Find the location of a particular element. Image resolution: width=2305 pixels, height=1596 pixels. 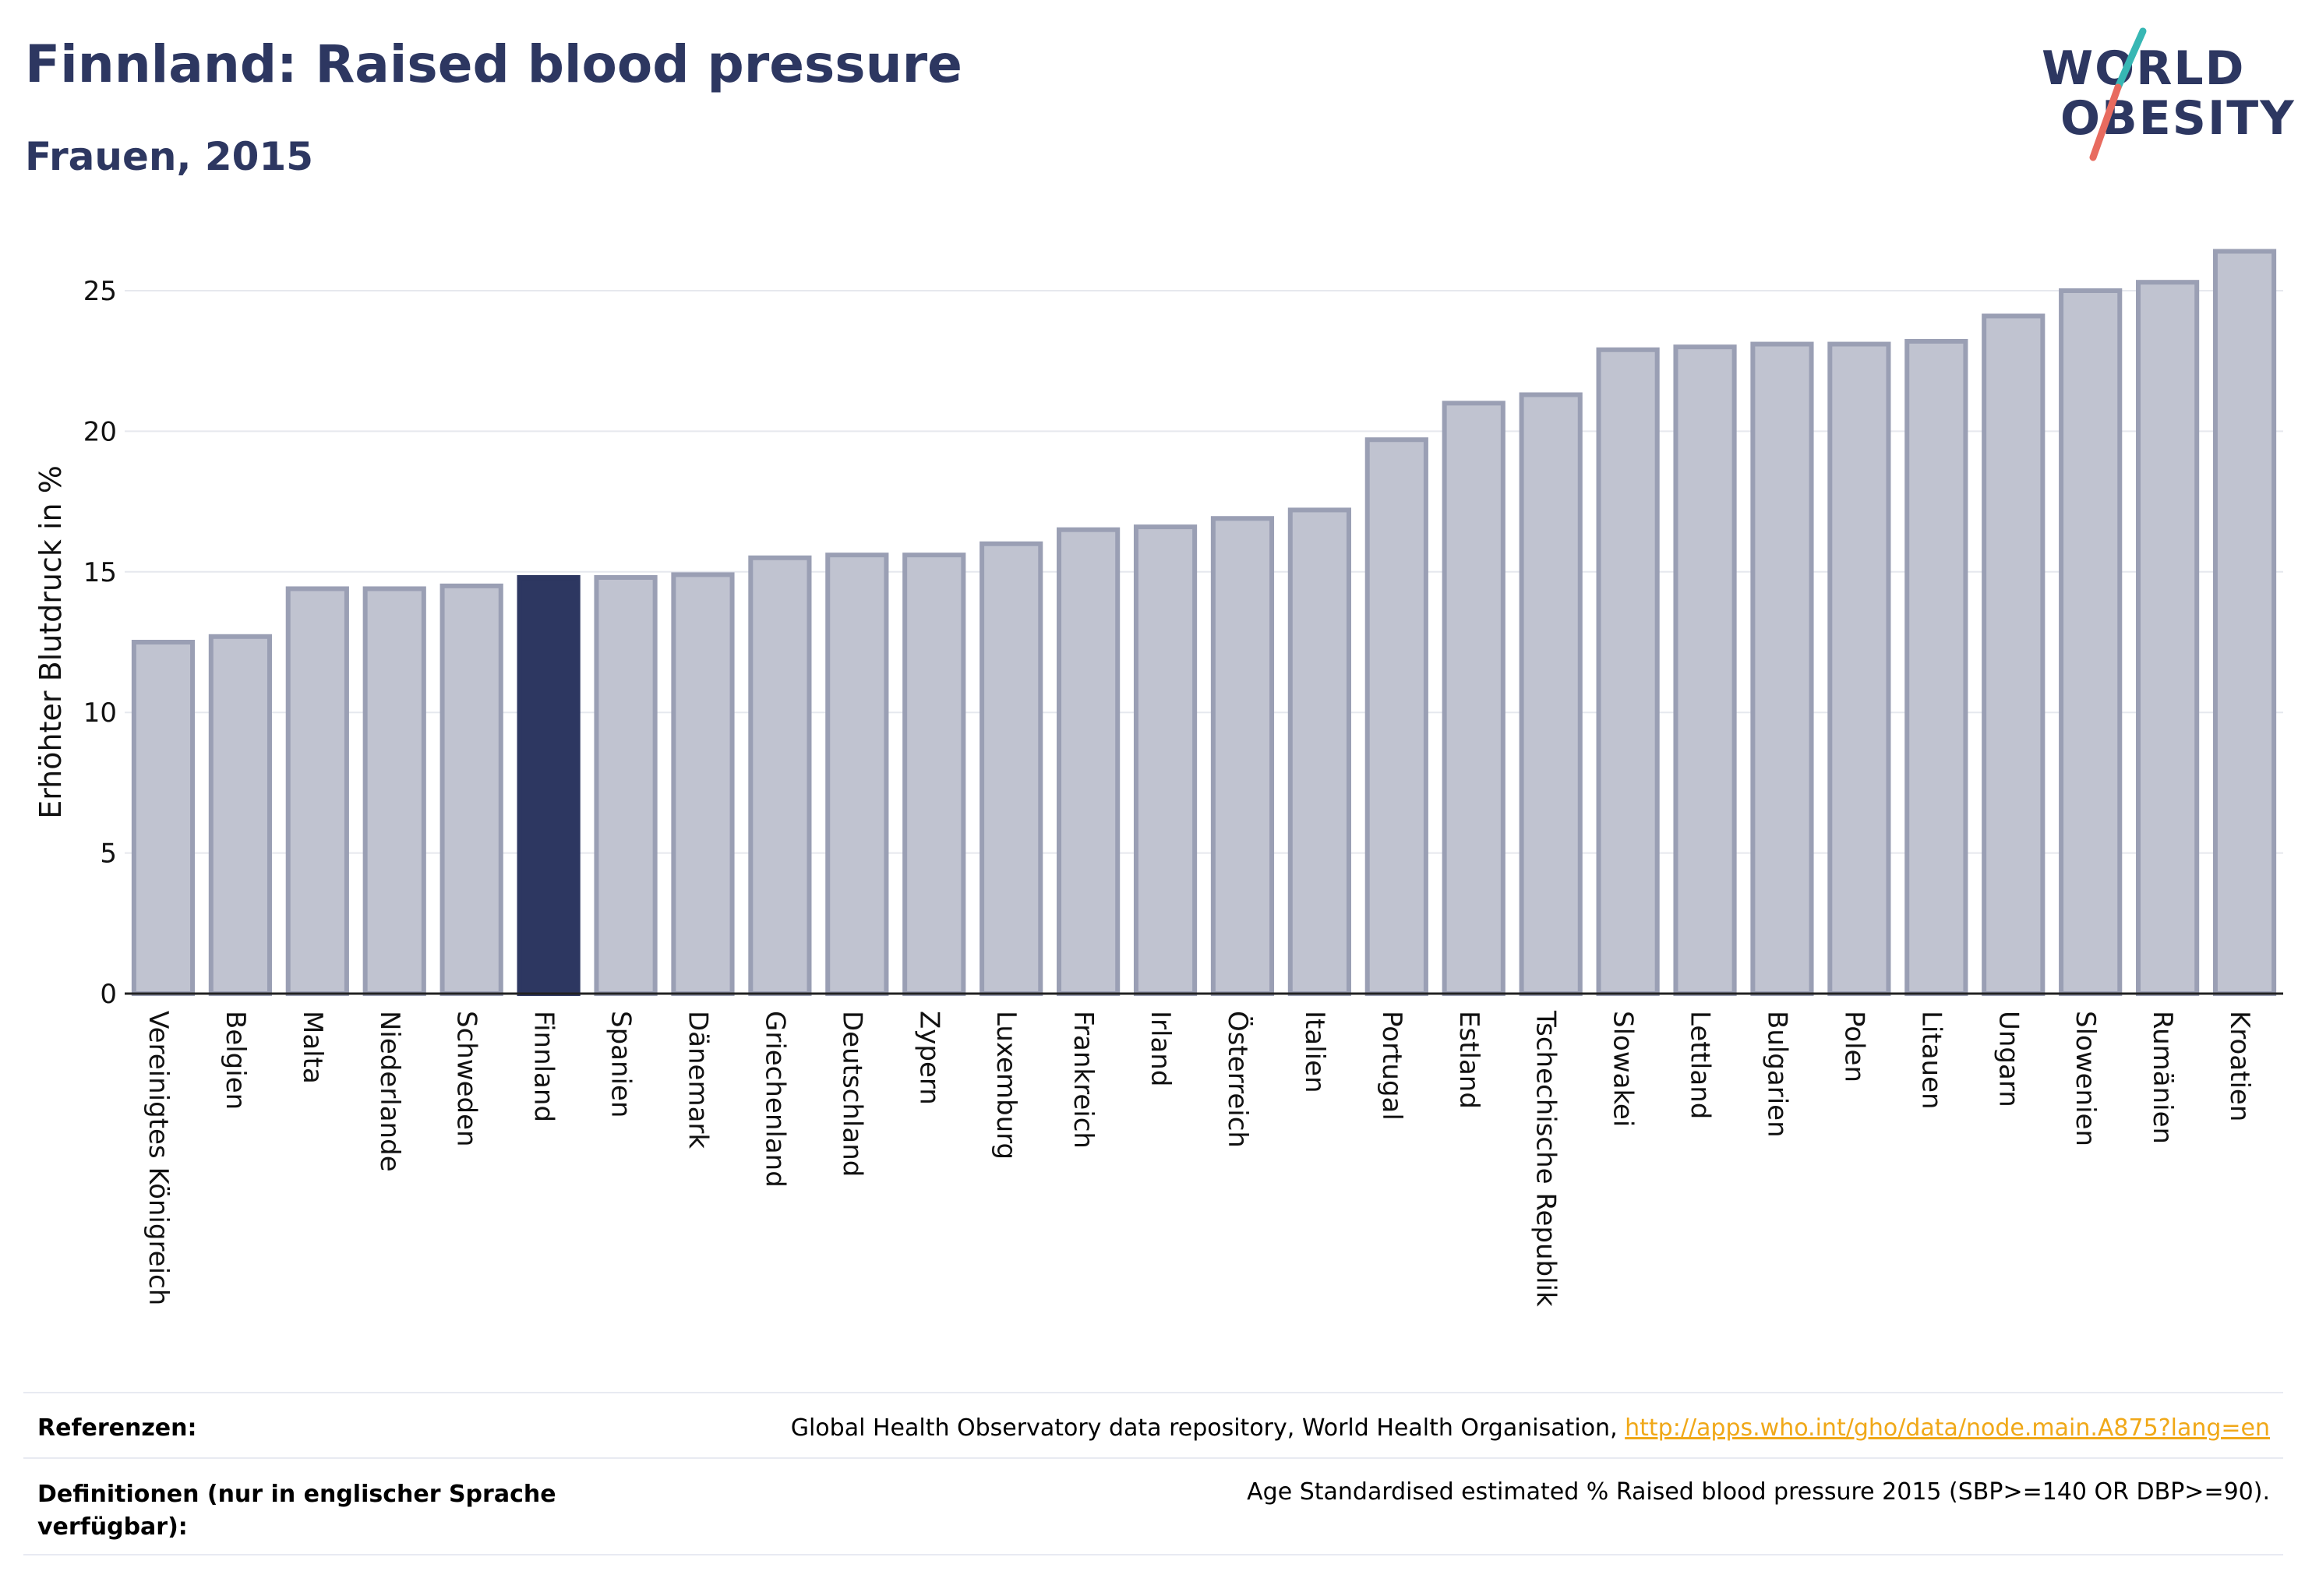

x-tick-label: Belgien is located at coordinates (236, 1060).